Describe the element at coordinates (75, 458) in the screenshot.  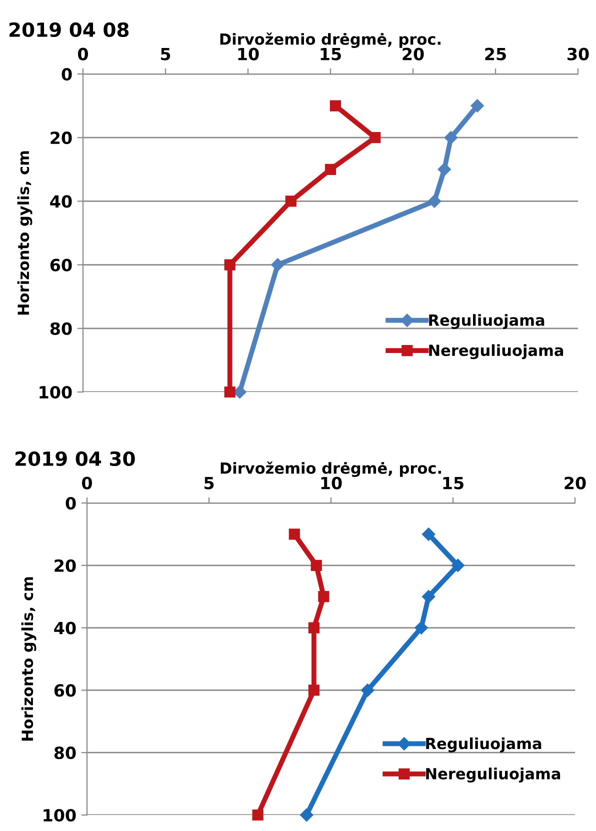
I see `chart-title: 2019 04 30` at that location.